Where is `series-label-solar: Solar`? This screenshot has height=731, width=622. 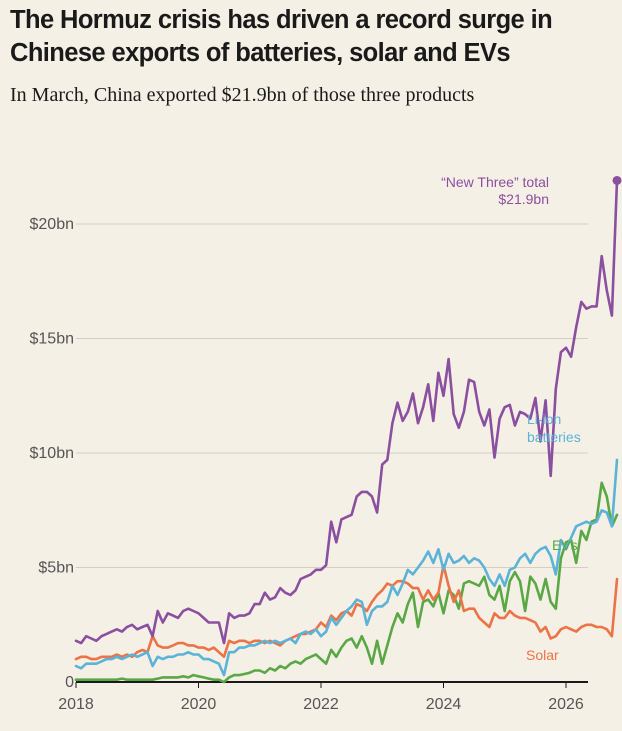 series-label-solar: Solar is located at coordinates (542, 655).